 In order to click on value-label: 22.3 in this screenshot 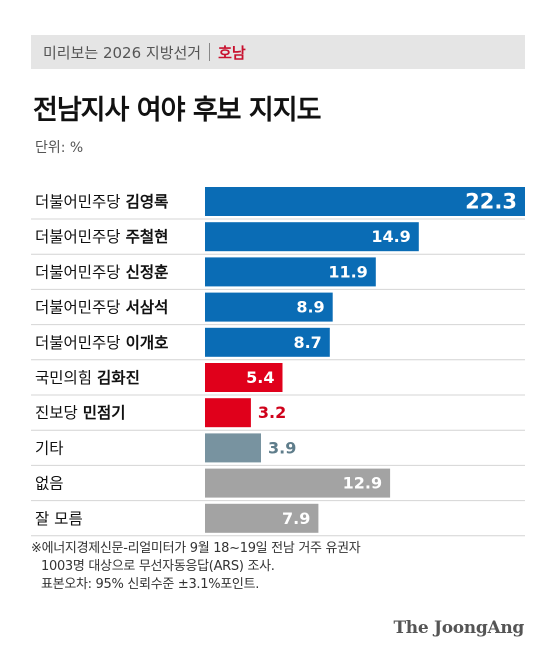, I will do `click(491, 202)`.